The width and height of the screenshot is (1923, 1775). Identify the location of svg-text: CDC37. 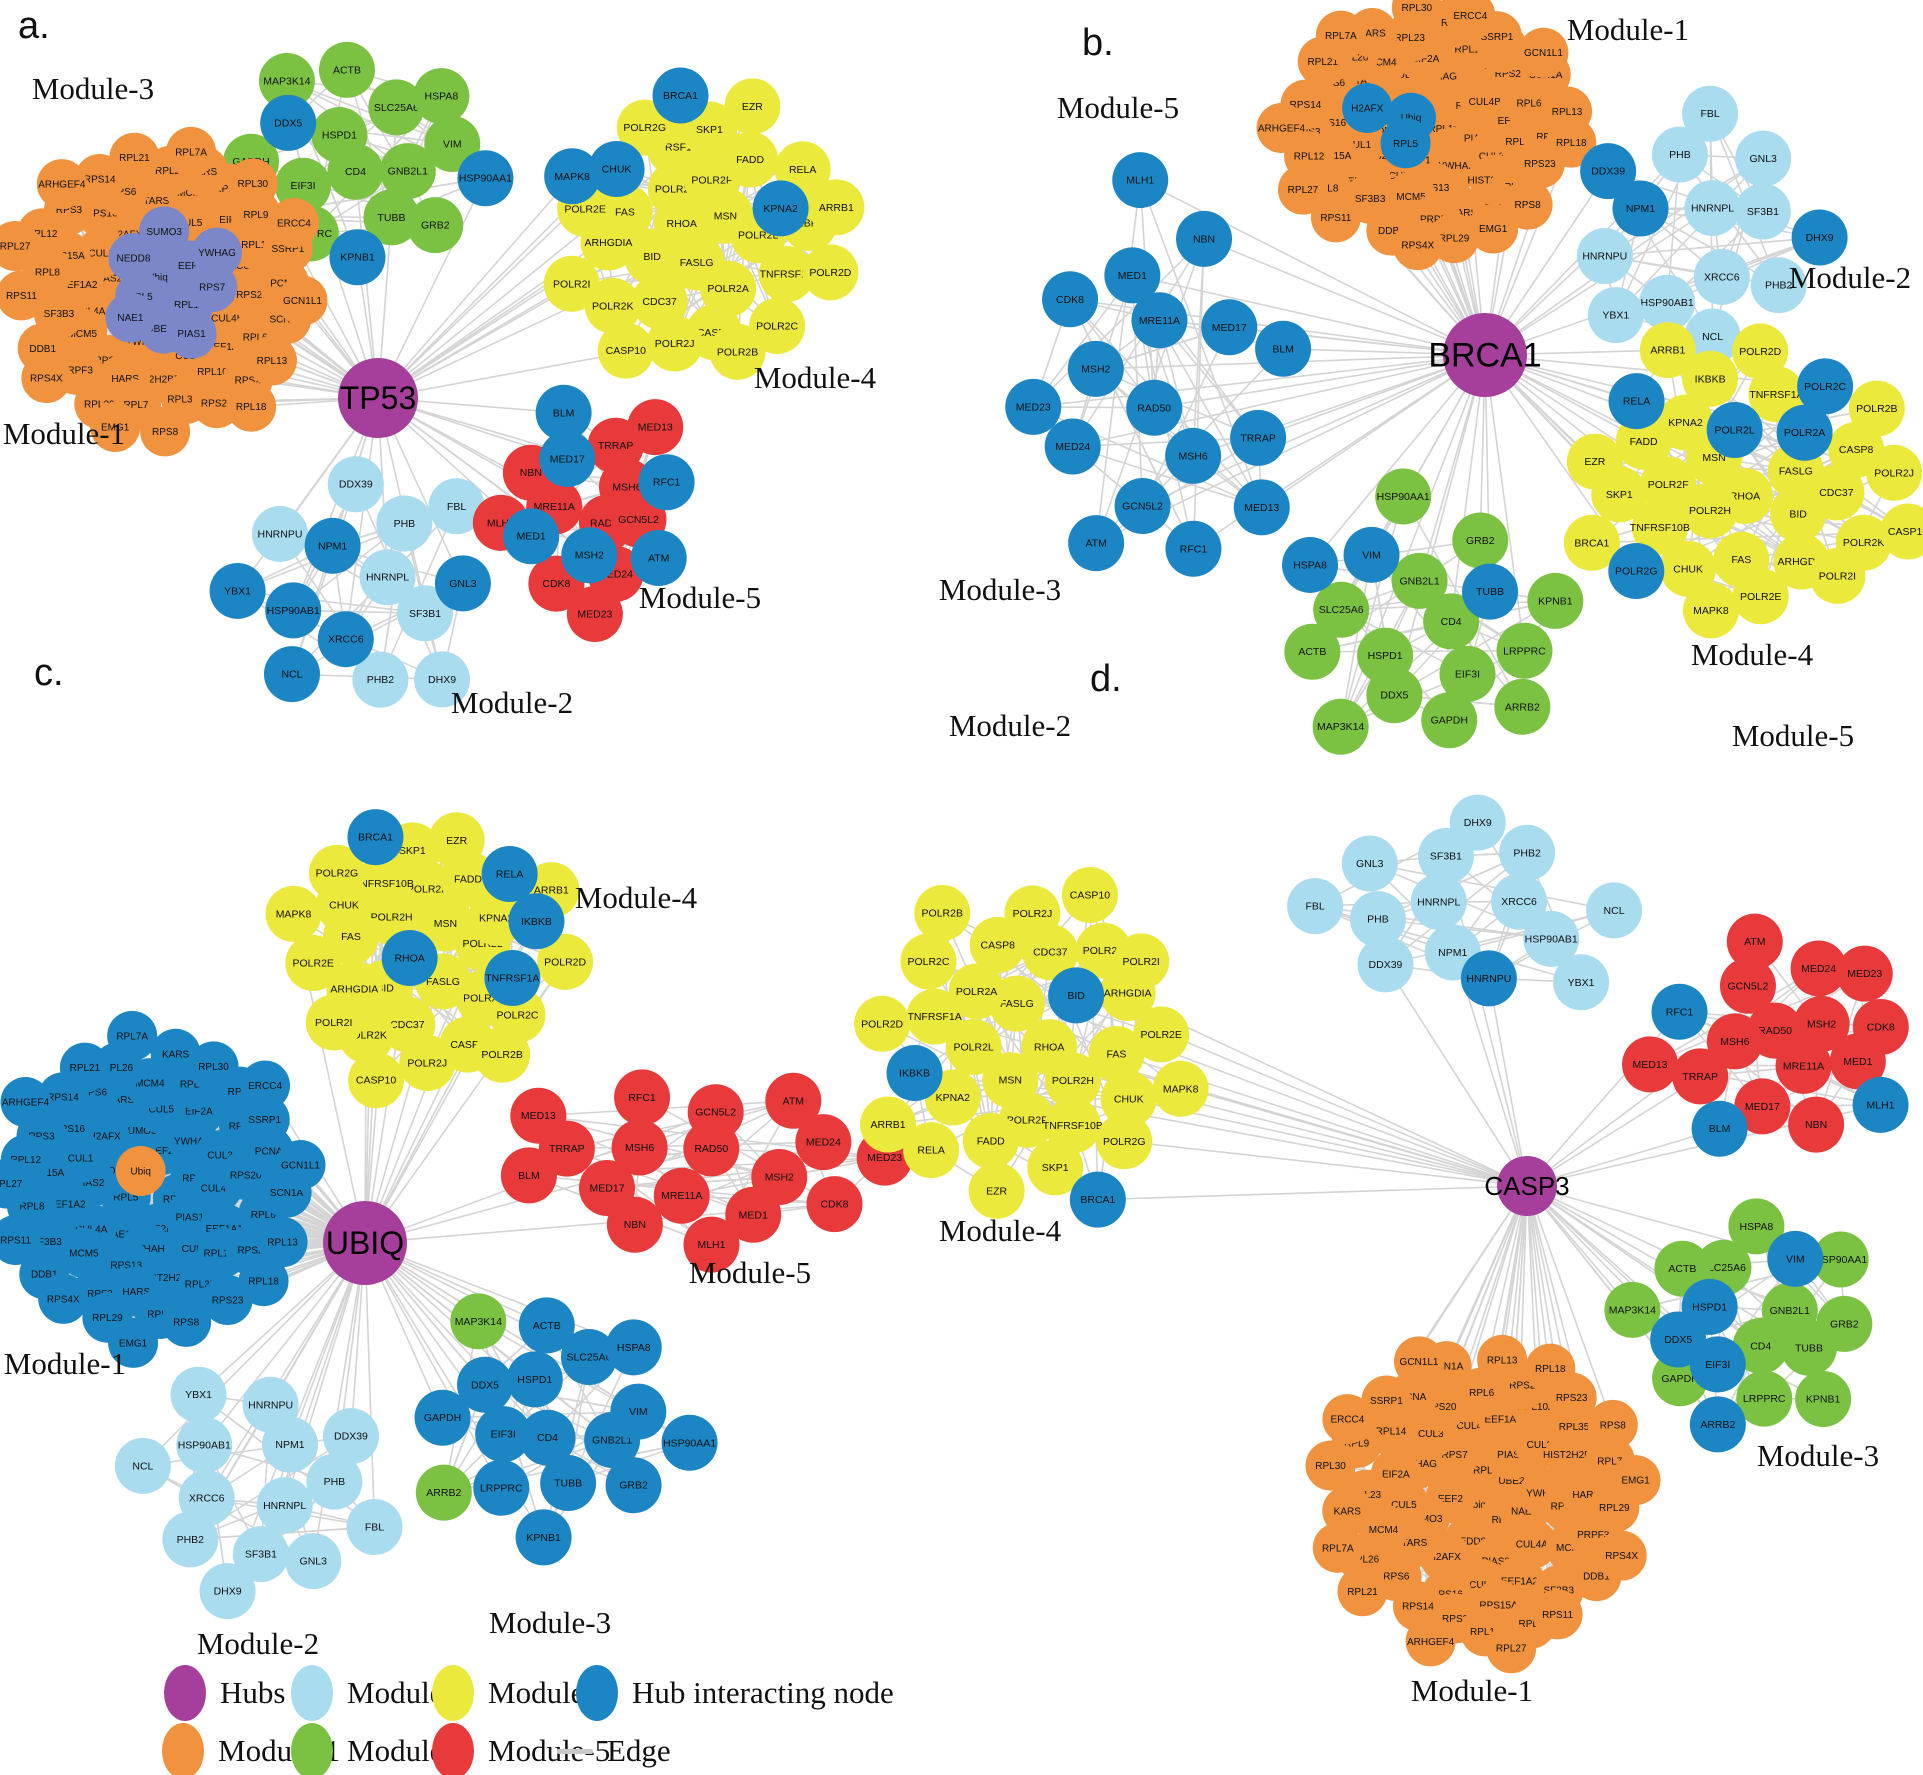
(407, 1025).